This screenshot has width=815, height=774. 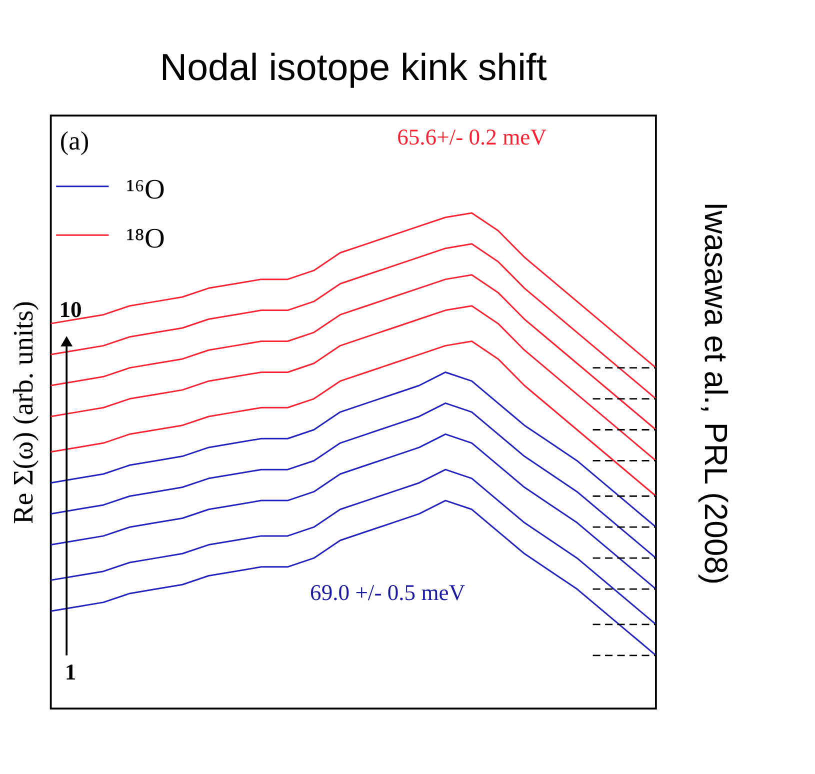 I want to click on text: 65.6+/- 0.2 meV, so click(x=472, y=137).